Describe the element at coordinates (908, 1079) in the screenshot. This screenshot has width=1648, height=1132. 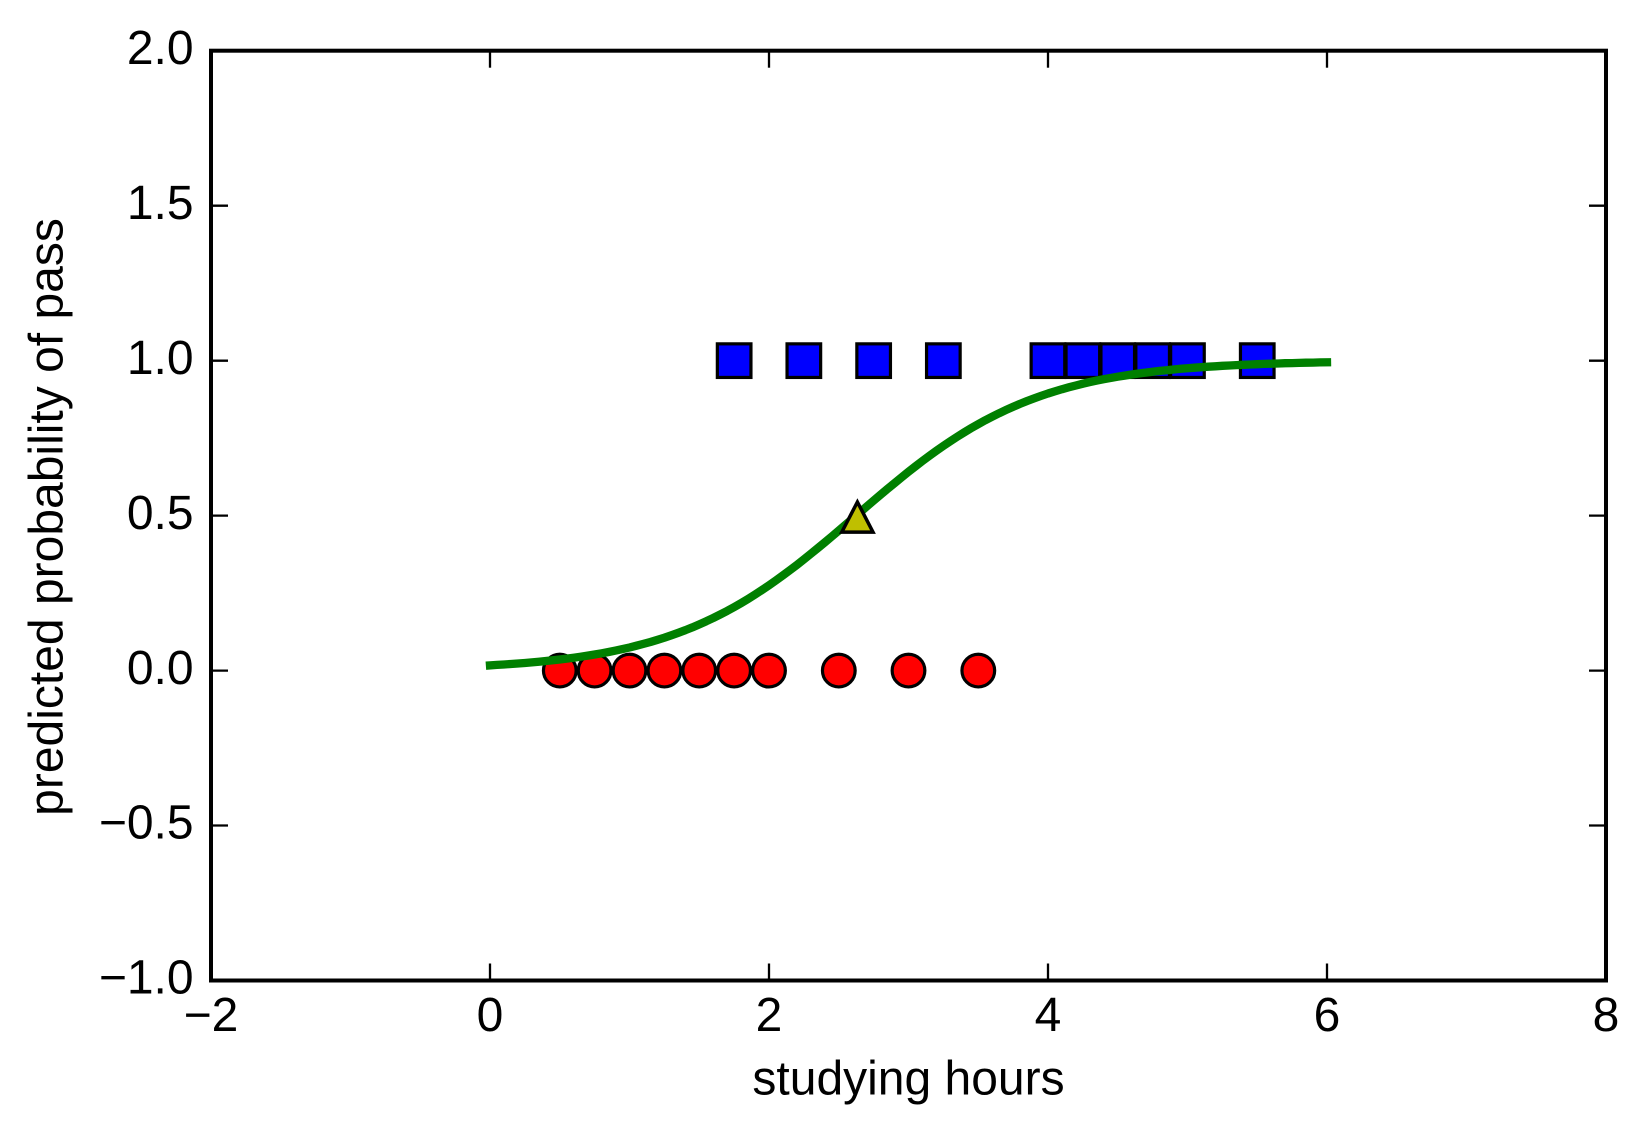
I see `svg-text: studying hours` at that location.